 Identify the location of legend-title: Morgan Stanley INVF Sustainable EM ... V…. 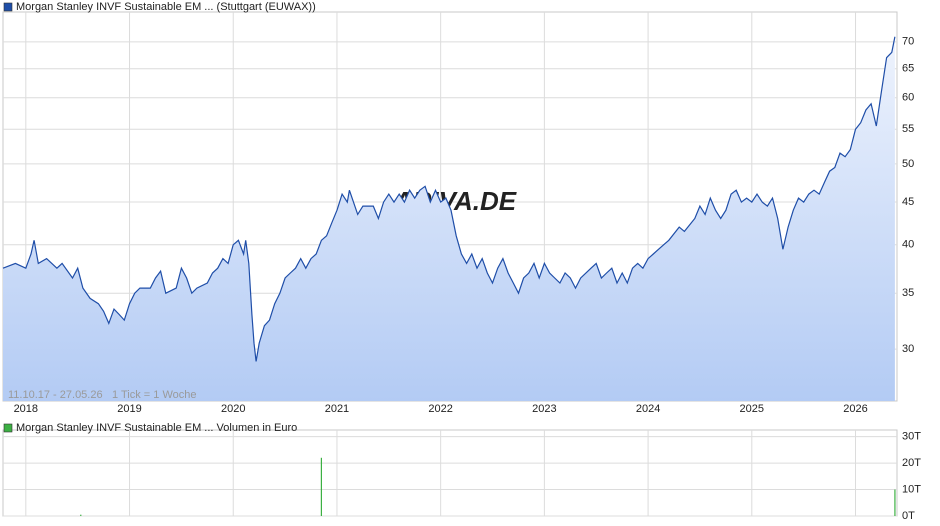
(156, 428).